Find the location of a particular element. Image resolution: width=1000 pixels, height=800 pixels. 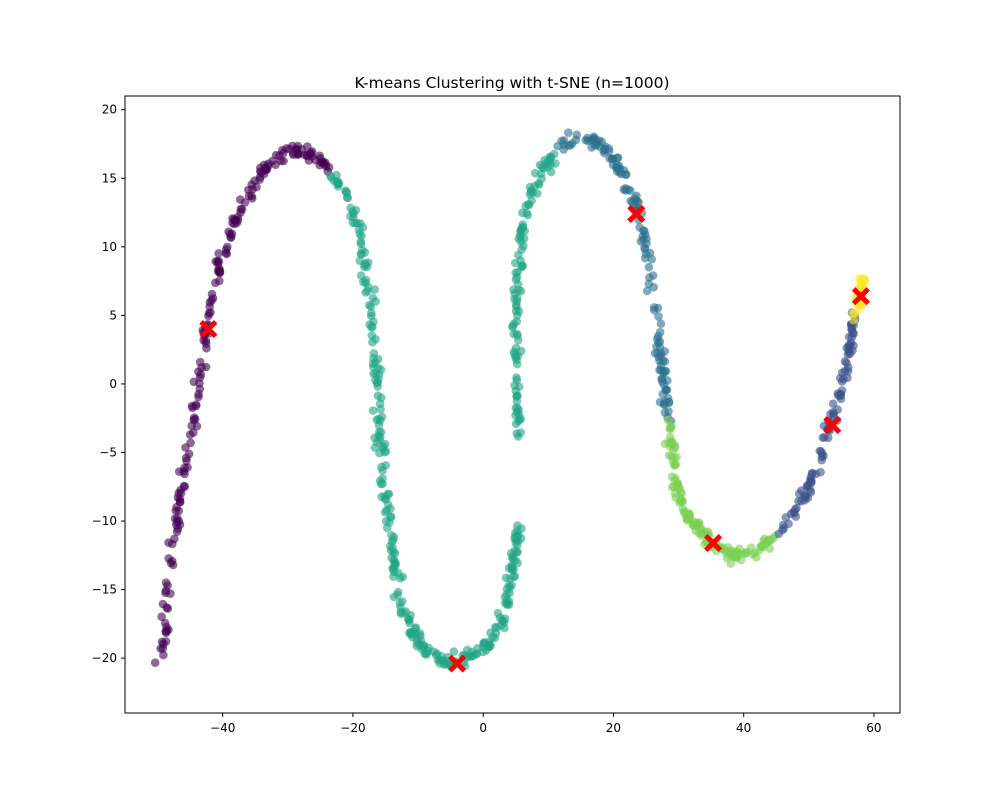

x-tick-label: 0 is located at coordinates (483, 728).